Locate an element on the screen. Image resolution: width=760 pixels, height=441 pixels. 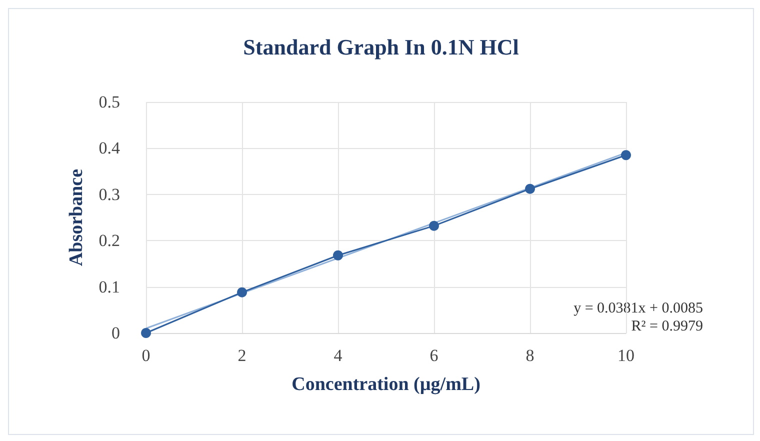
x-tick-label: 6 is located at coordinates (434, 355).